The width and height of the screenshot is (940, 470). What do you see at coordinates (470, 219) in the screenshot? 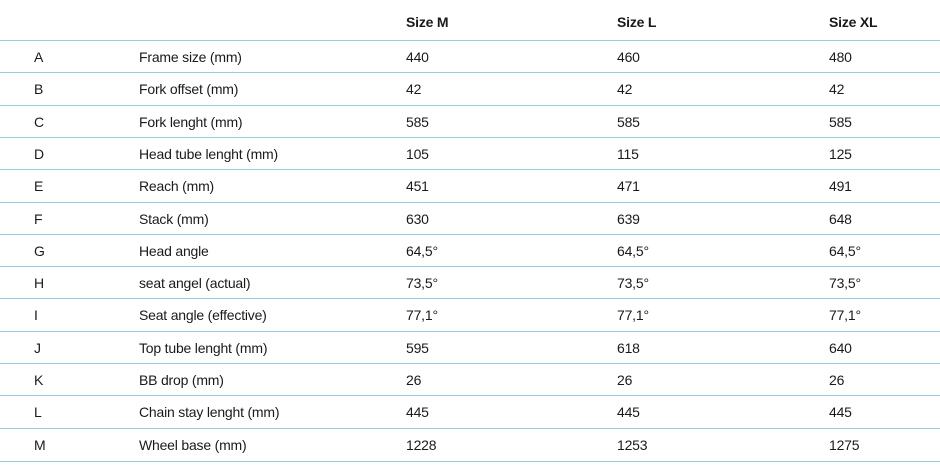
I see `table-row: F Stack (mm) 630 639 648` at bounding box center [470, 219].